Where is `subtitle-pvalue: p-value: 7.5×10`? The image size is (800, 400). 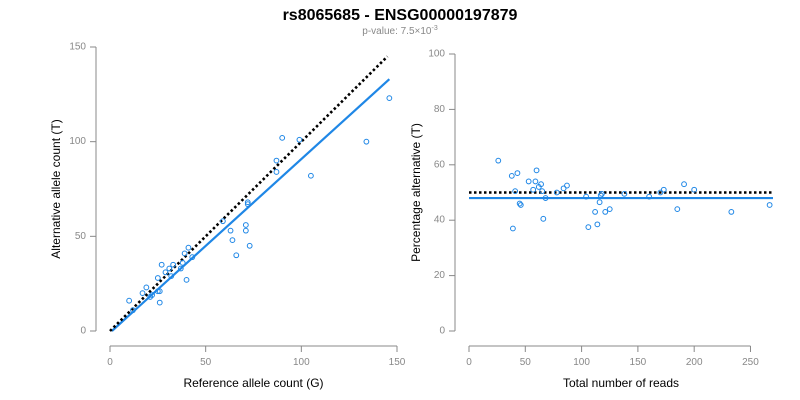 subtitle-pvalue: p-value: 7.5×10 is located at coordinates (397, 31).